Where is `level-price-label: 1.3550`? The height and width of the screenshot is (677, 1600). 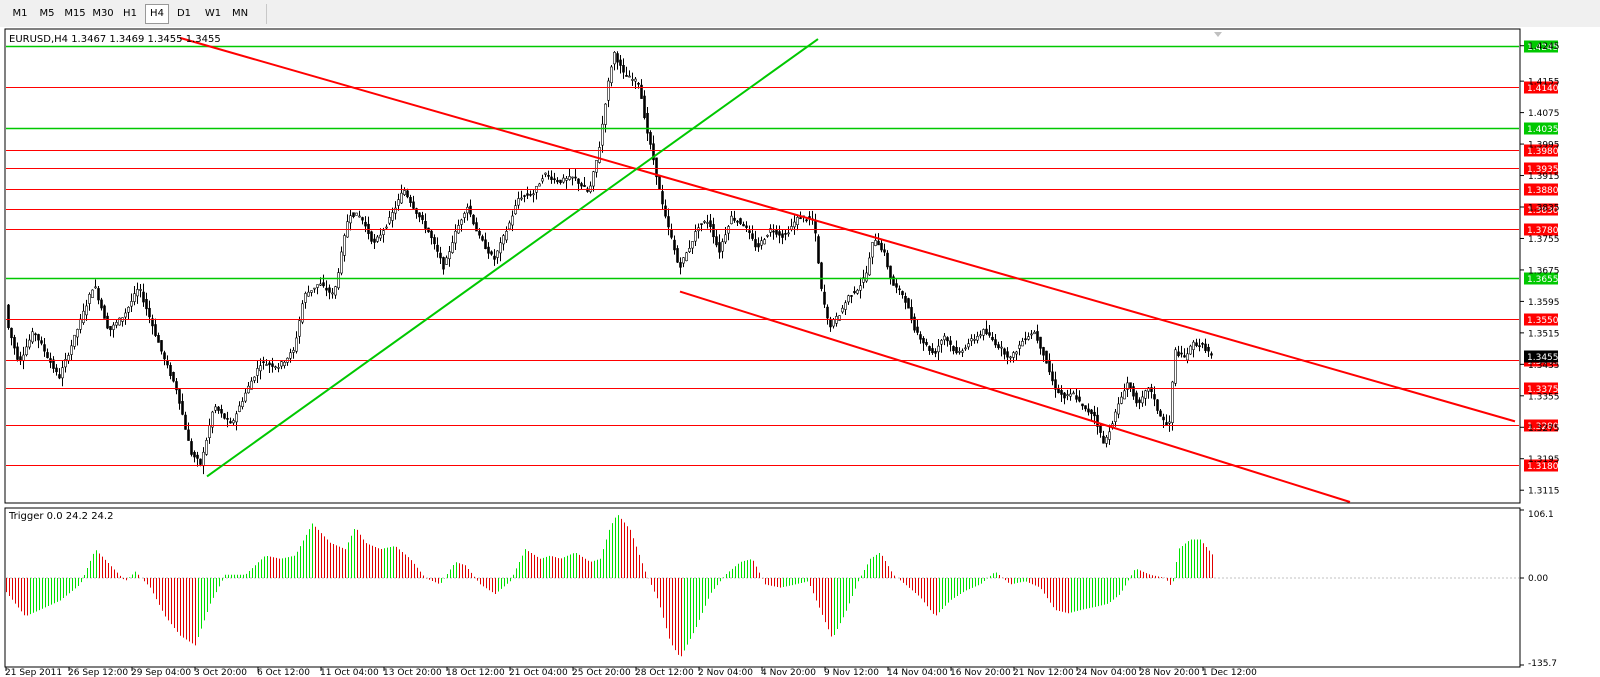
level-price-label: 1.3550 is located at coordinates (1543, 321).